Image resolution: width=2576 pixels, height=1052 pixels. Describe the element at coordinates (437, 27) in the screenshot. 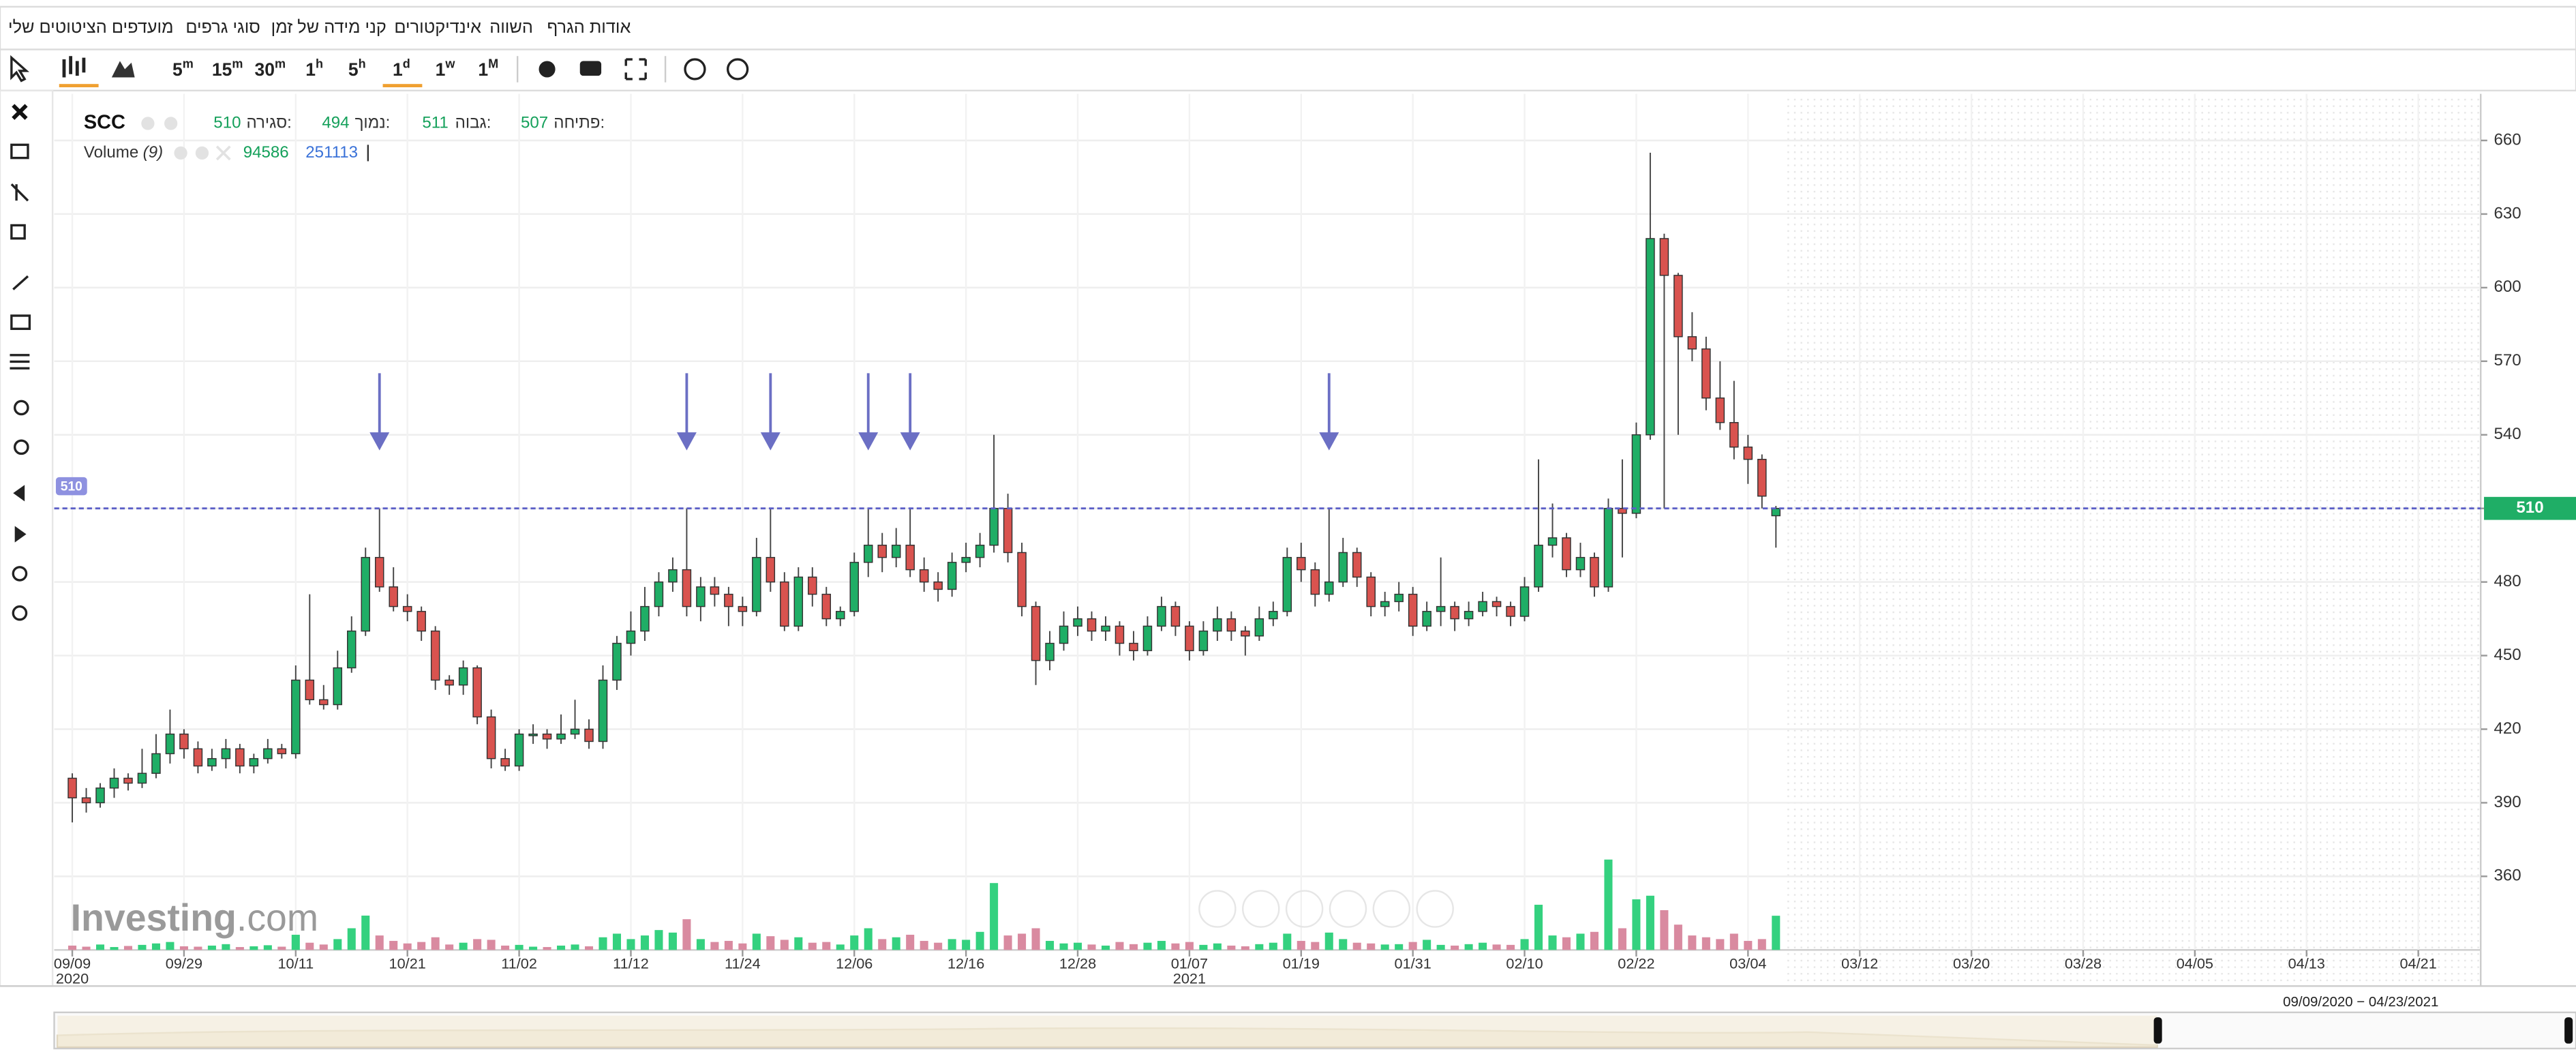

I see `menu-item: אינדיקטורים` at that location.